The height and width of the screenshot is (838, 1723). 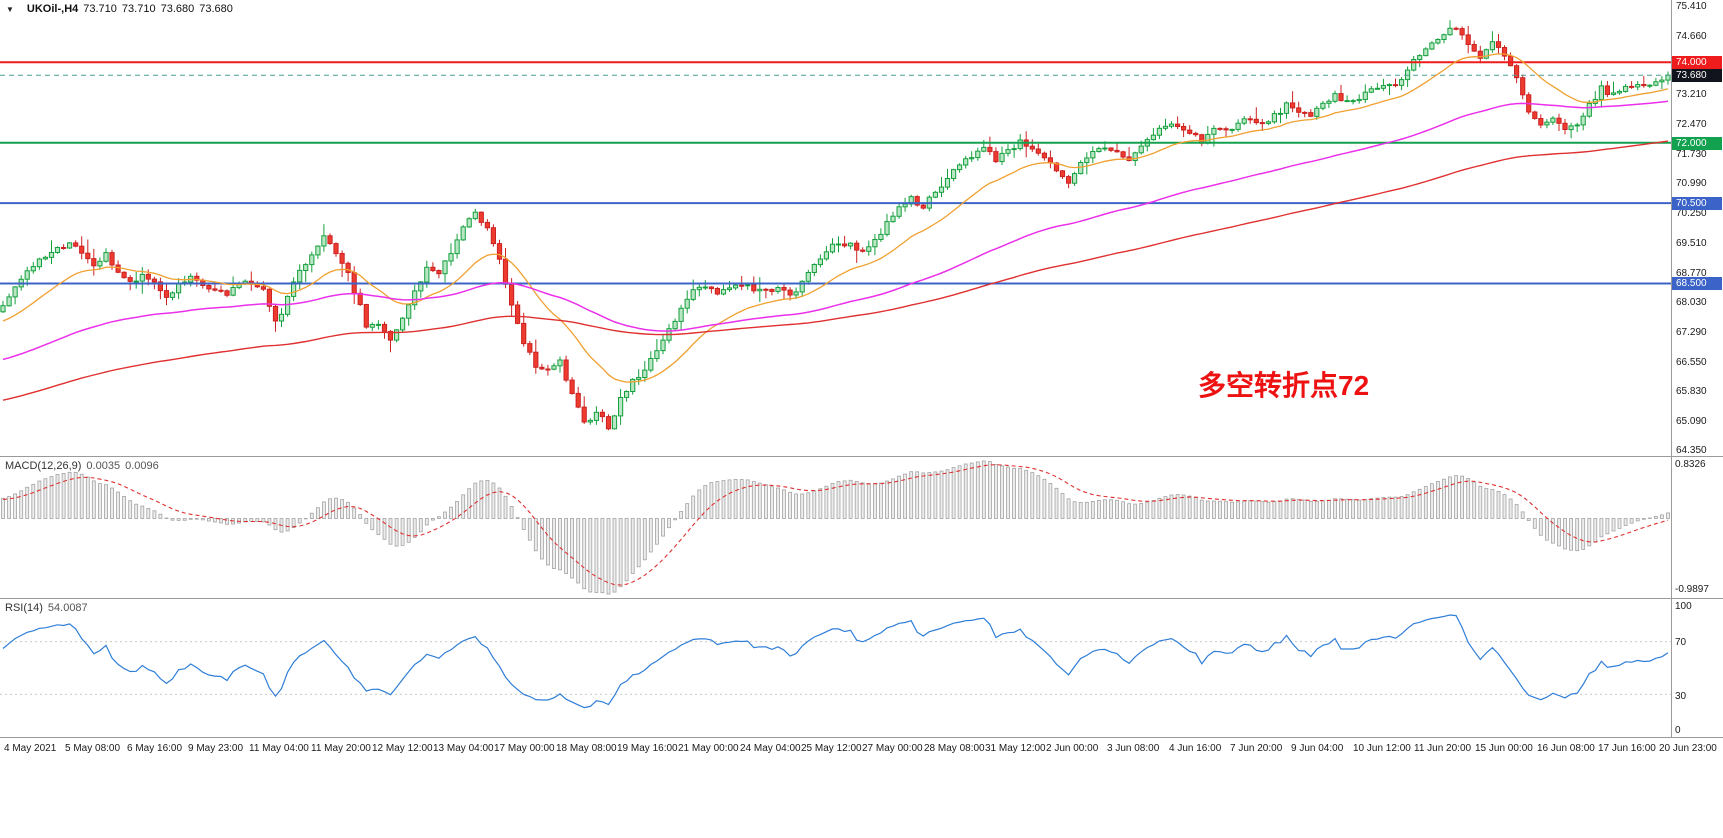 What do you see at coordinates (1566, 748) in the screenshot?
I see `time-axis-label: 16 Jun 08:00` at bounding box center [1566, 748].